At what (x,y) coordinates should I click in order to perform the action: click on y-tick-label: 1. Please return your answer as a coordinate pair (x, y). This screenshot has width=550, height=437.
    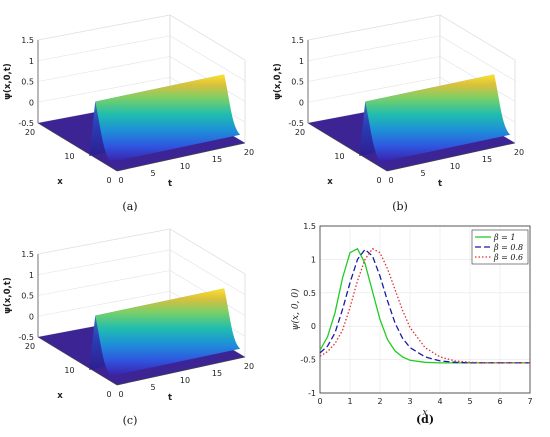
    Looking at the image, I should click on (313, 259).